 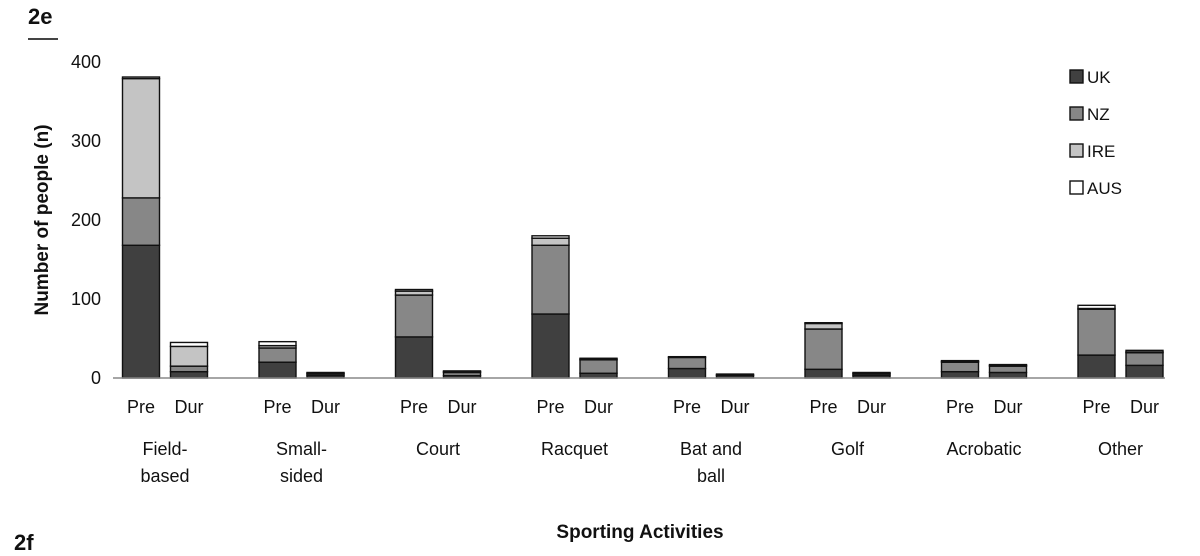 I want to click on legend-swatch-nz, so click(x=1076, y=113).